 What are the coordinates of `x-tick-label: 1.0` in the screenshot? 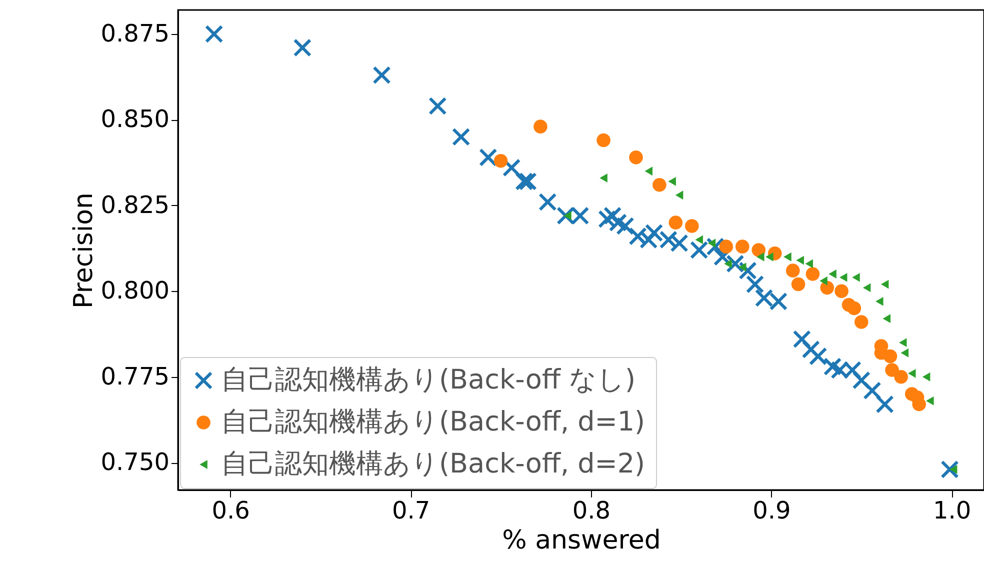 It's located at (952, 510).